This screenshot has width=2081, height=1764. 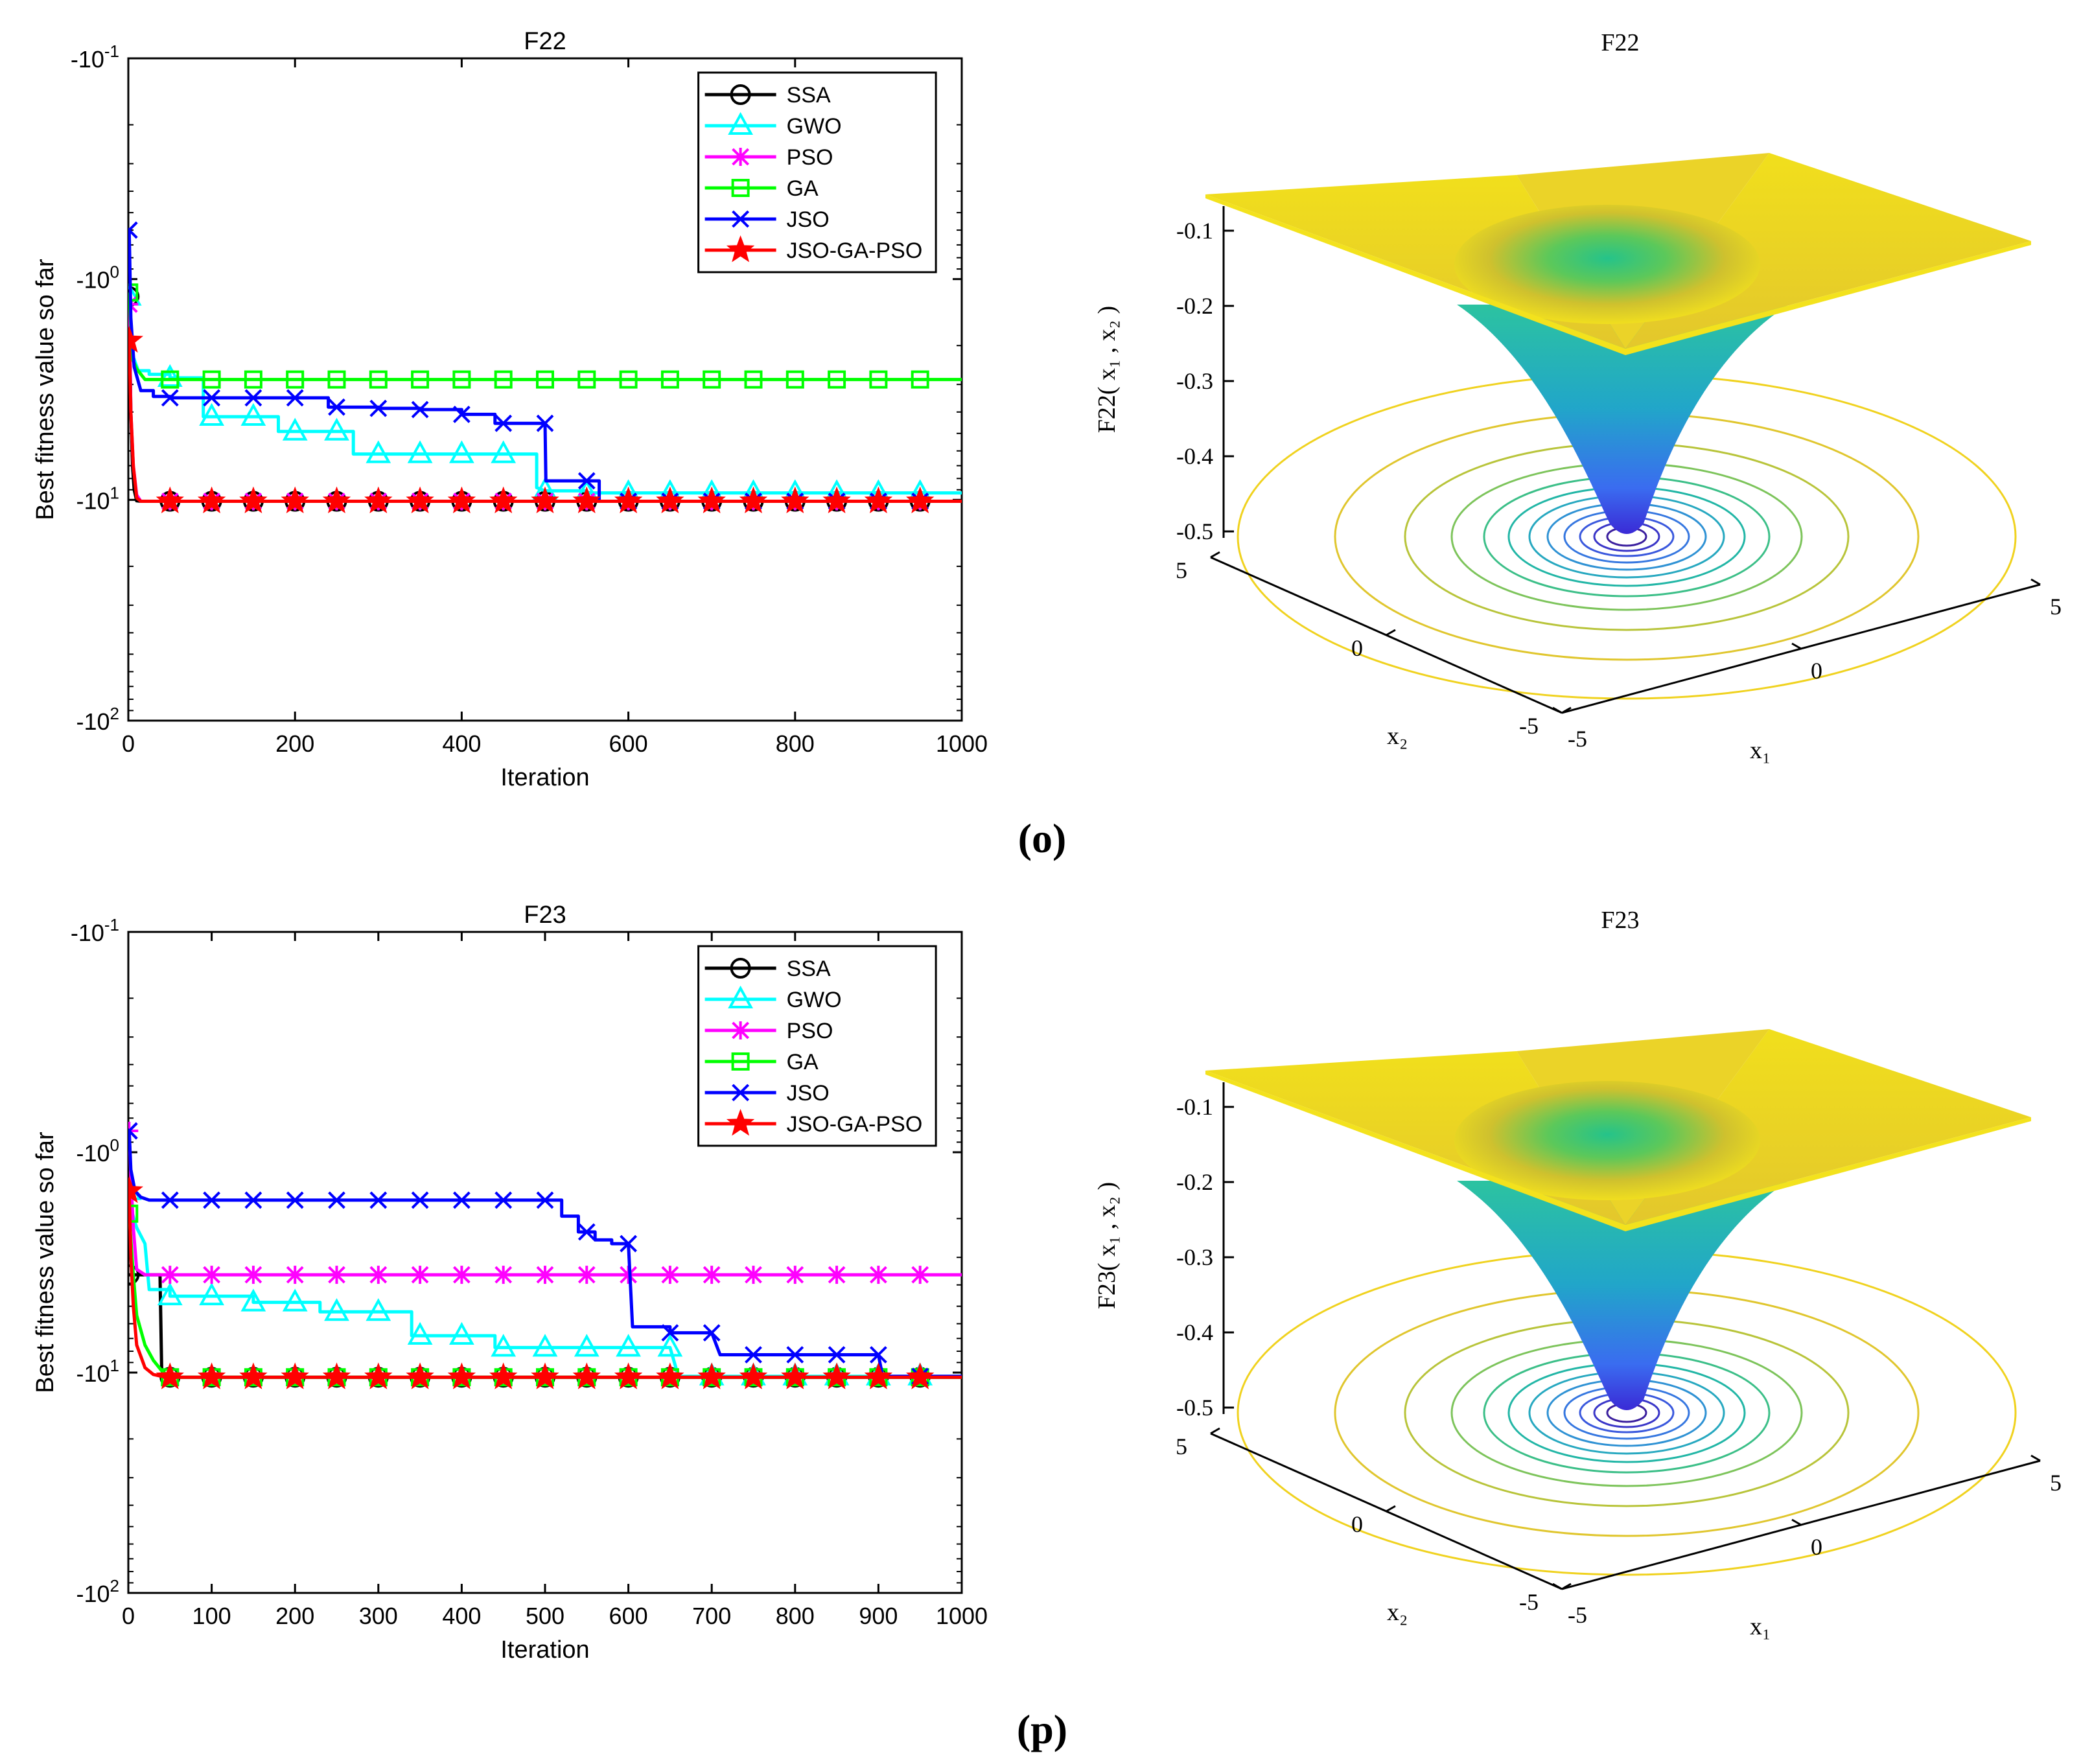 What do you see at coordinates (1194, 1332) in the screenshot?
I see `z-tick-label: -0.4` at bounding box center [1194, 1332].